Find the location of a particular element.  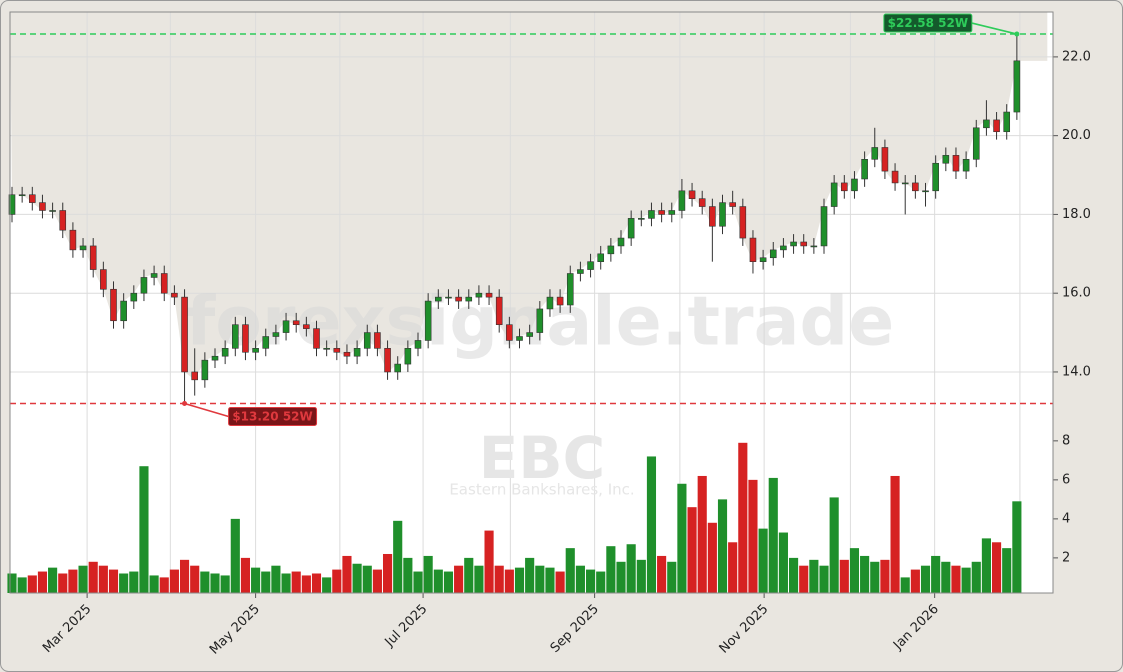

ticker-watermark: EBC is located at coordinates (542, 458).